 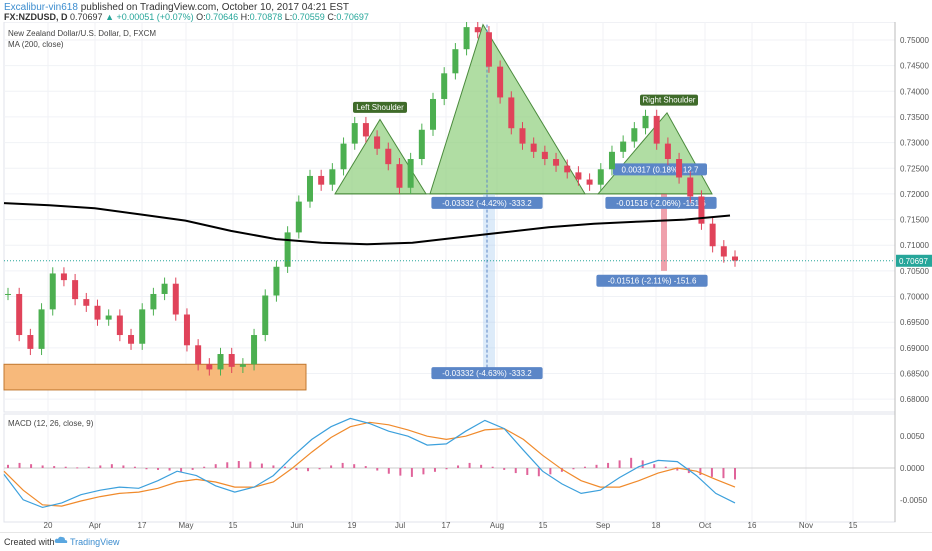 I want to click on macd-signal-line, so click(x=369, y=464).